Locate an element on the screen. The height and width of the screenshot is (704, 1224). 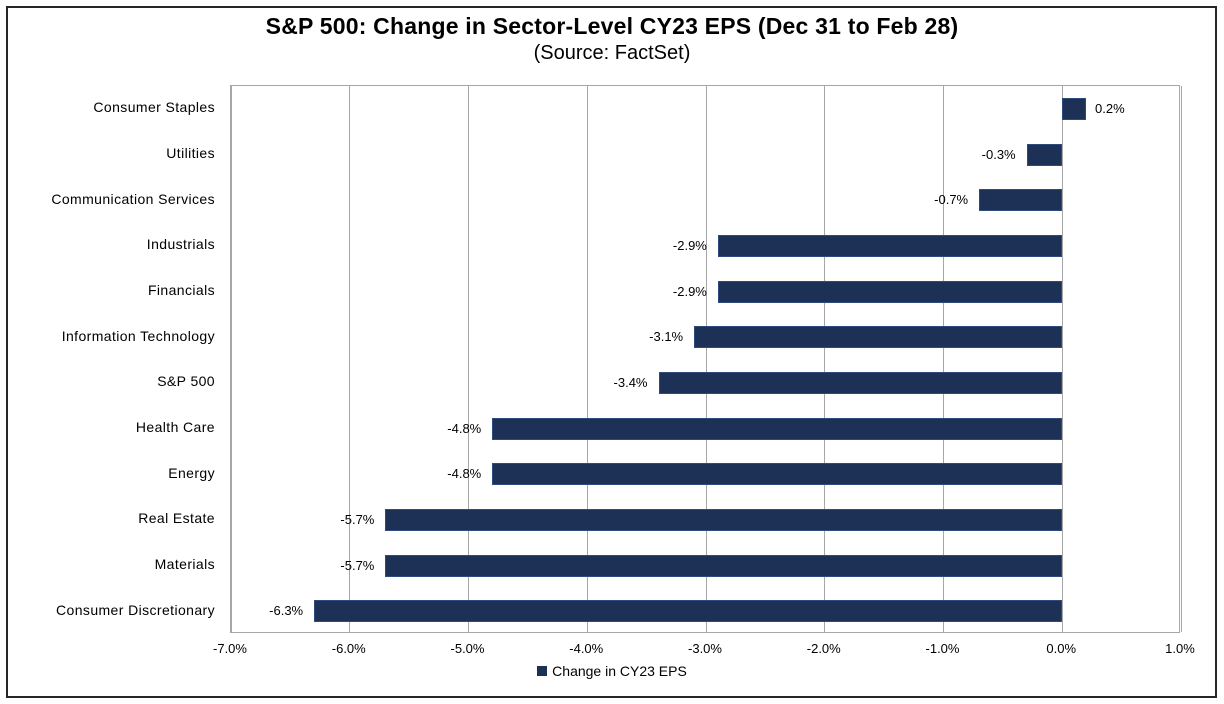
bar-consumer-staples is located at coordinates (1074, 108).